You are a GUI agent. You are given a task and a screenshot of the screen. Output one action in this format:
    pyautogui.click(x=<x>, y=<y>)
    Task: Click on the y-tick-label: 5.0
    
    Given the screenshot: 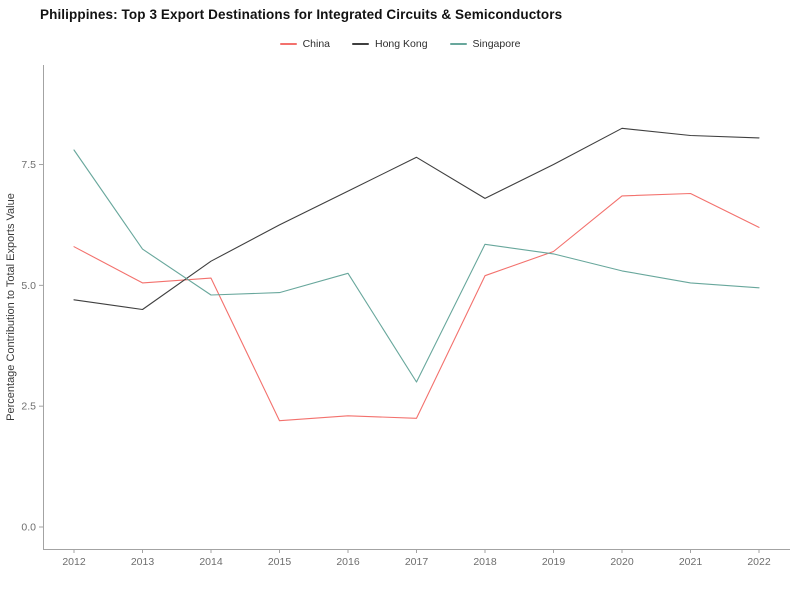 What is the action you would take?
    pyautogui.click(x=28, y=286)
    